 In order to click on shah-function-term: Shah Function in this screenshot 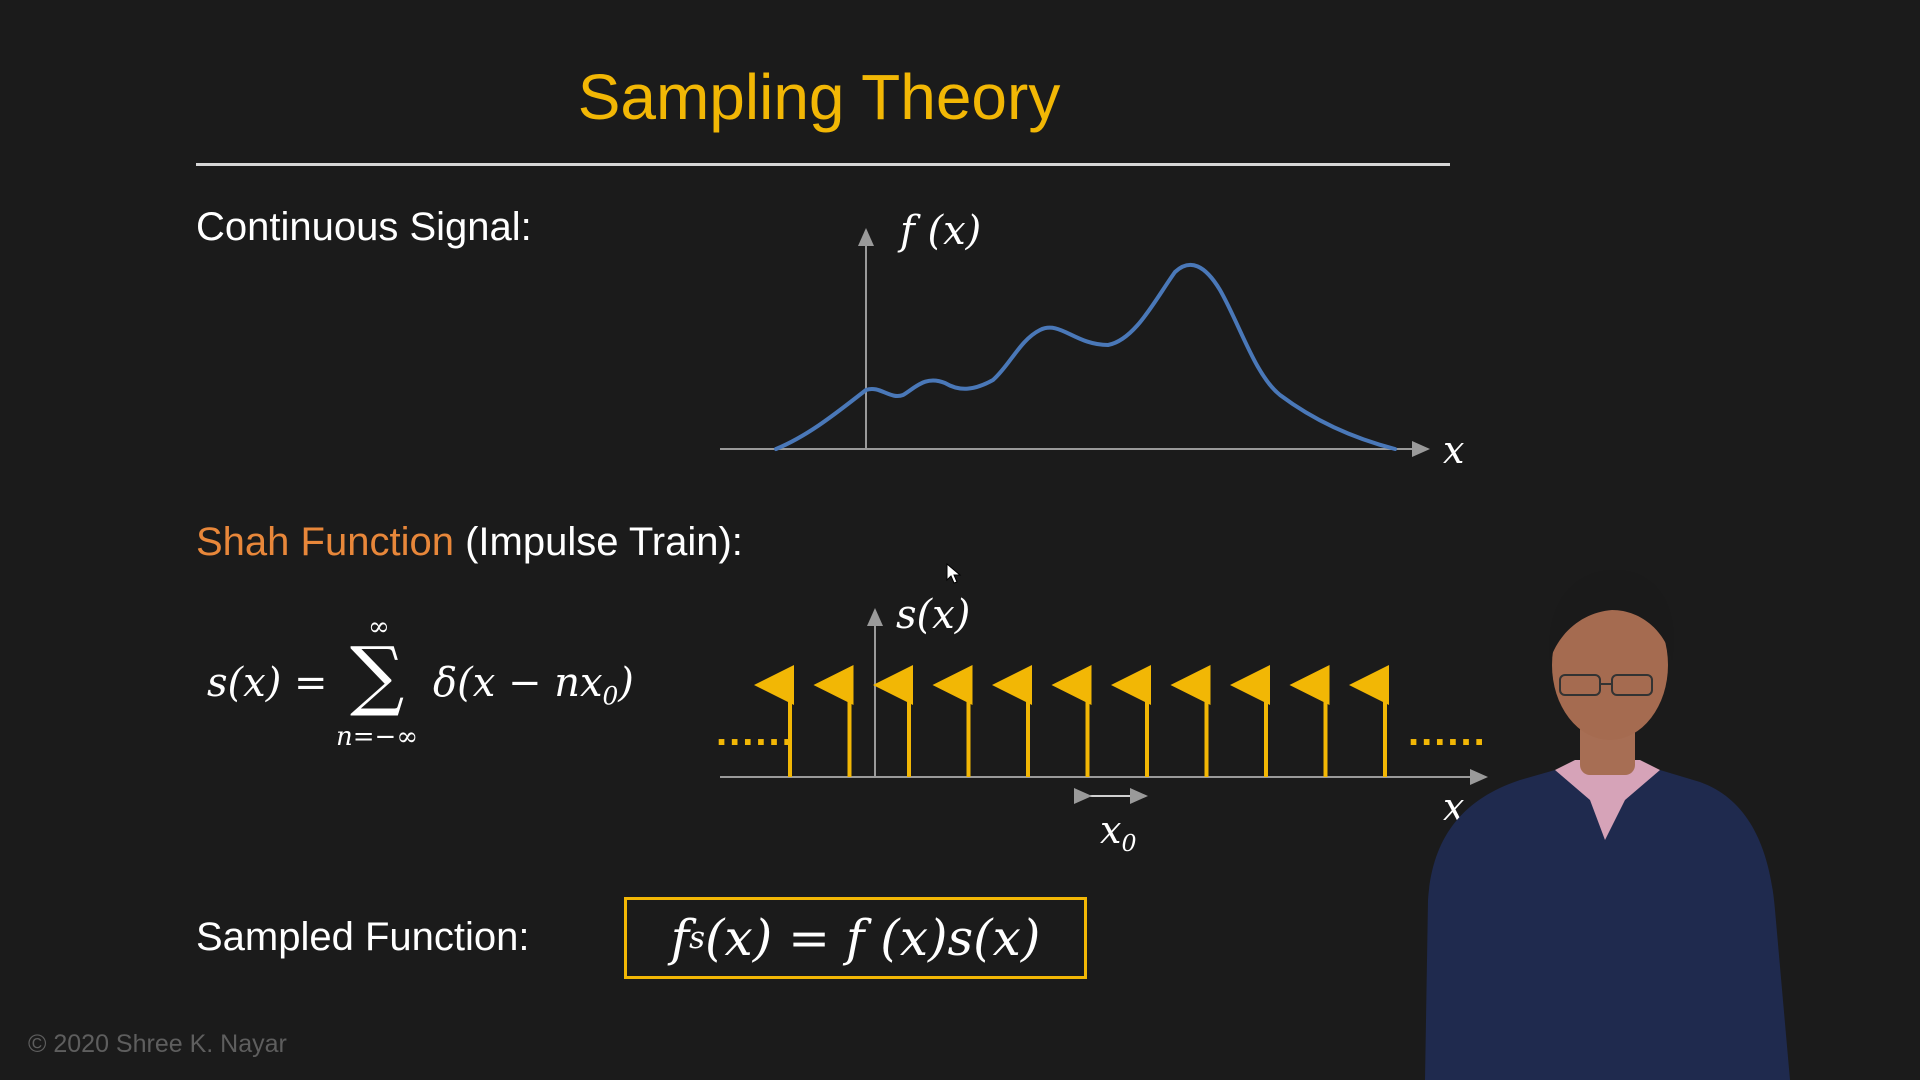, I will do `click(325, 542)`.